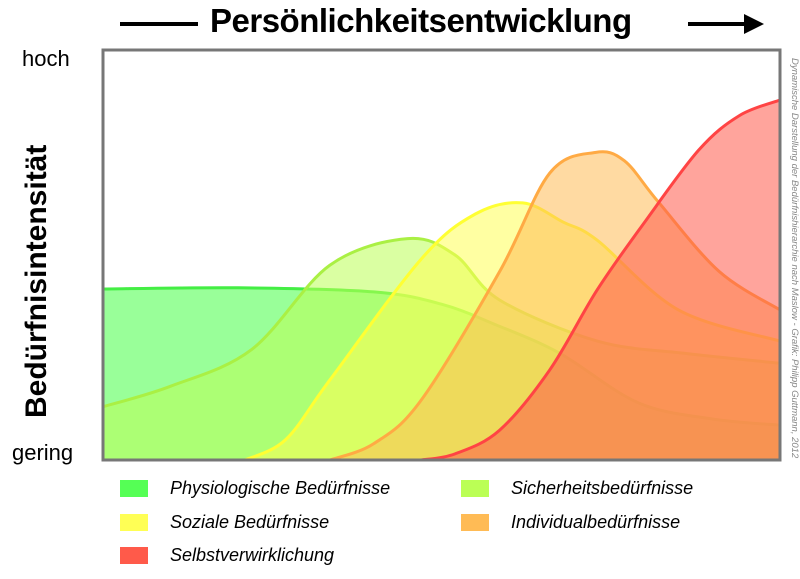 This screenshot has width=800, height=579. Describe the element at coordinates (280, 488) in the screenshot. I see `legend-label: Physiologische Bedürfnisse` at that location.